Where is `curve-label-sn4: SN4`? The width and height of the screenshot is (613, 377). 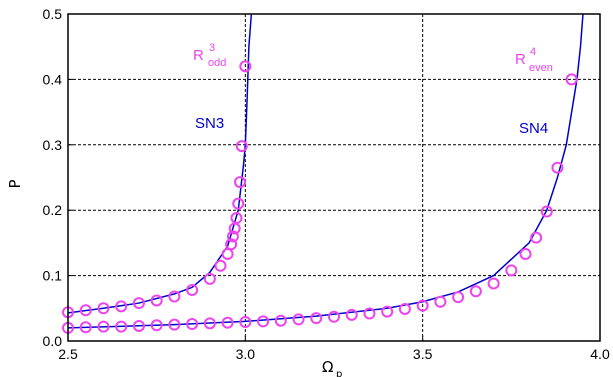
curve-label-sn4: SN4 is located at coordinates (533, 128).